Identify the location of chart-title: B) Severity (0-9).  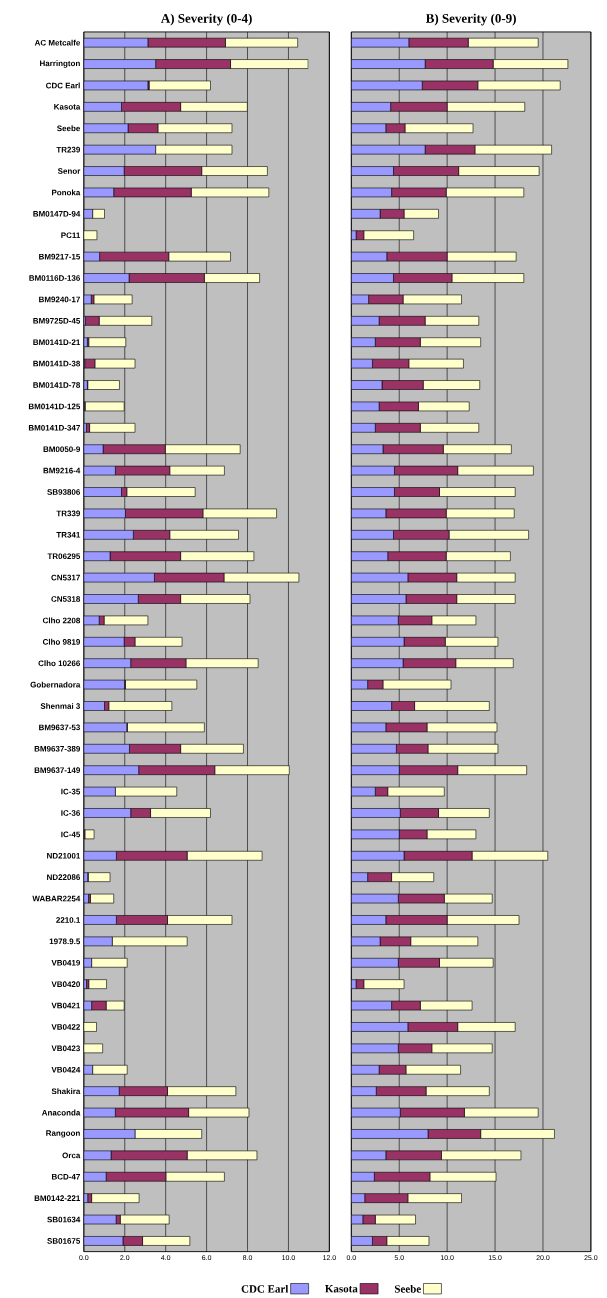
(471, 19).